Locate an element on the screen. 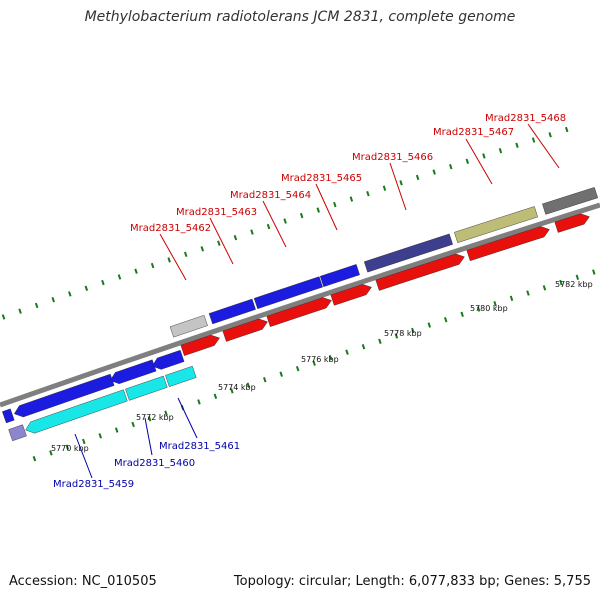 The image size is (600, 600). accession-text: Accession: NC_010505 is located at coordinates (83, 581).